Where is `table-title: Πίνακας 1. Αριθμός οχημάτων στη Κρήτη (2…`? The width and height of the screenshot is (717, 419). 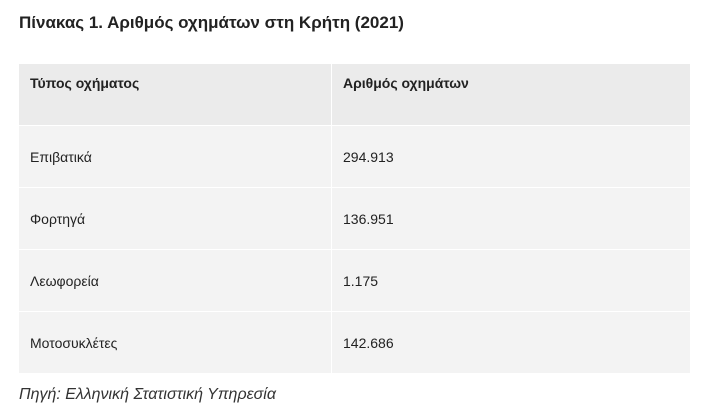
table-title: Πίνακας 1. Αριθμός οχημάτων στη Κρήτη (2… is located at coordinates (211, 22).